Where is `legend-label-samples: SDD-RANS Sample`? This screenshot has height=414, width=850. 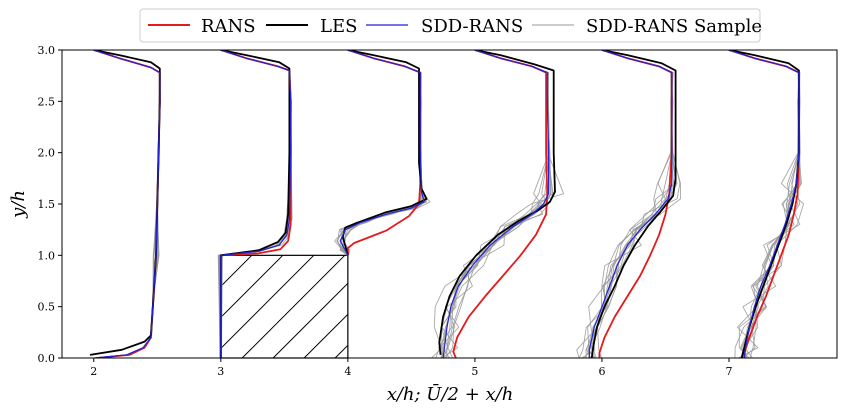
legend-label-samples: SDD-RANS Sample is located at coordinates (674, 26).